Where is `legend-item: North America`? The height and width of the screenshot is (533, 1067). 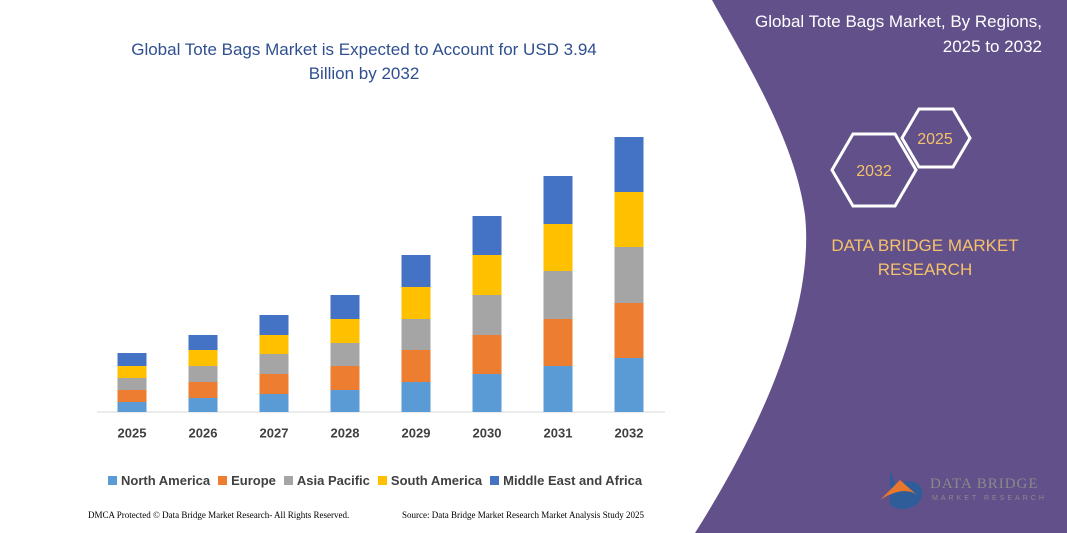
legend-item: North America is located at coordinates (159, 480).